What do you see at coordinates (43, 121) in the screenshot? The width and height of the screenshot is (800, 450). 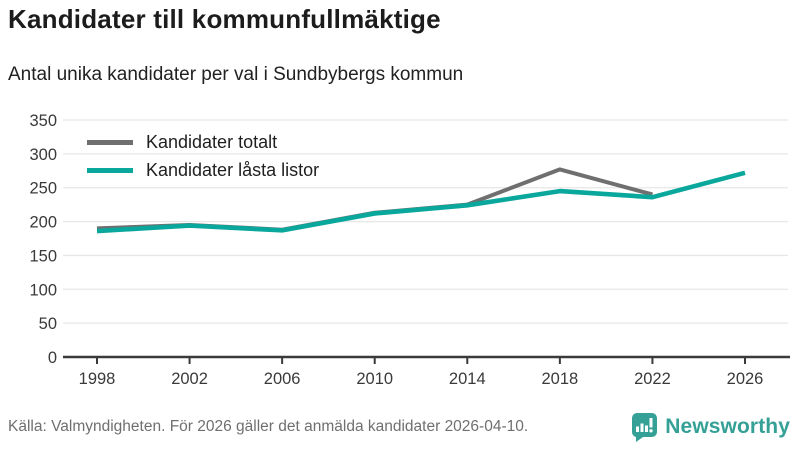 I see `y-axis-tick-label: 350` at bounding box center [43, 121].